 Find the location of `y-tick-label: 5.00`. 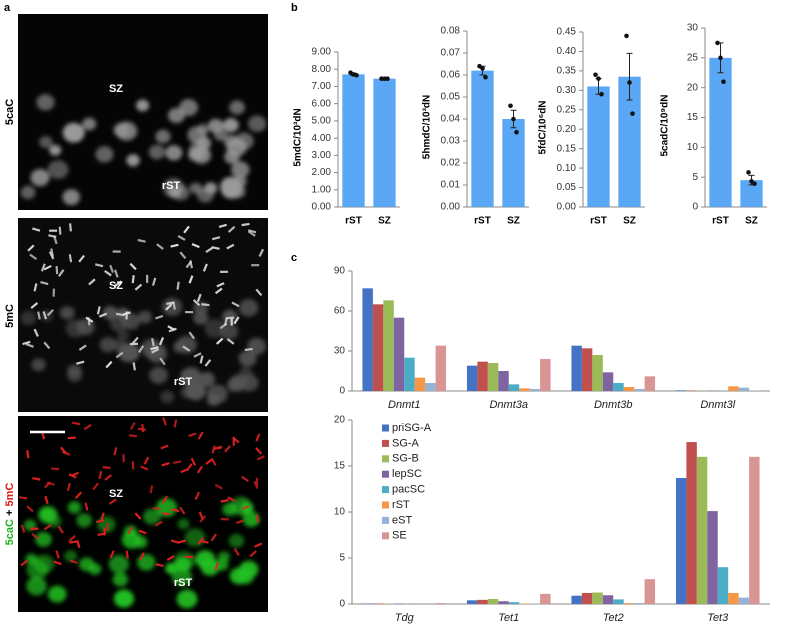

y-tick-label: 5.00 is located at coordinates (322, 121).